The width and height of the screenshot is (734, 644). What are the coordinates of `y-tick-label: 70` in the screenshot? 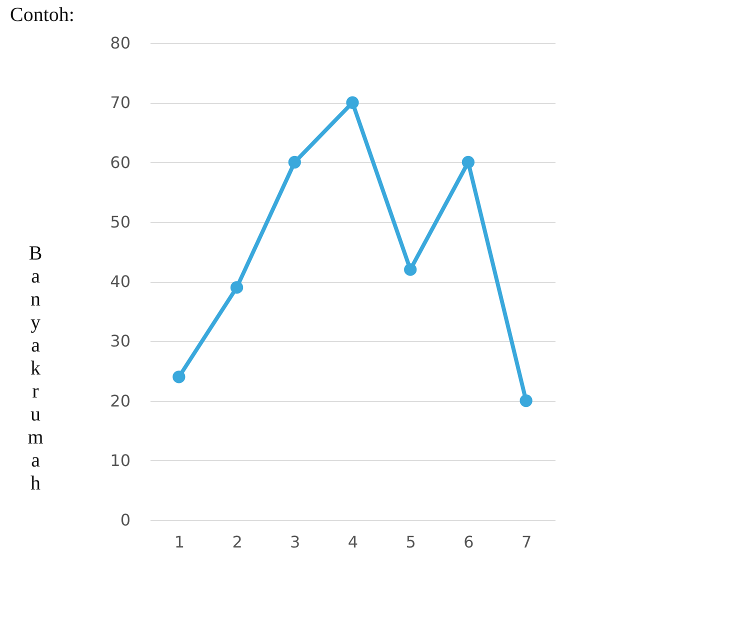 It's located at (120, 102).